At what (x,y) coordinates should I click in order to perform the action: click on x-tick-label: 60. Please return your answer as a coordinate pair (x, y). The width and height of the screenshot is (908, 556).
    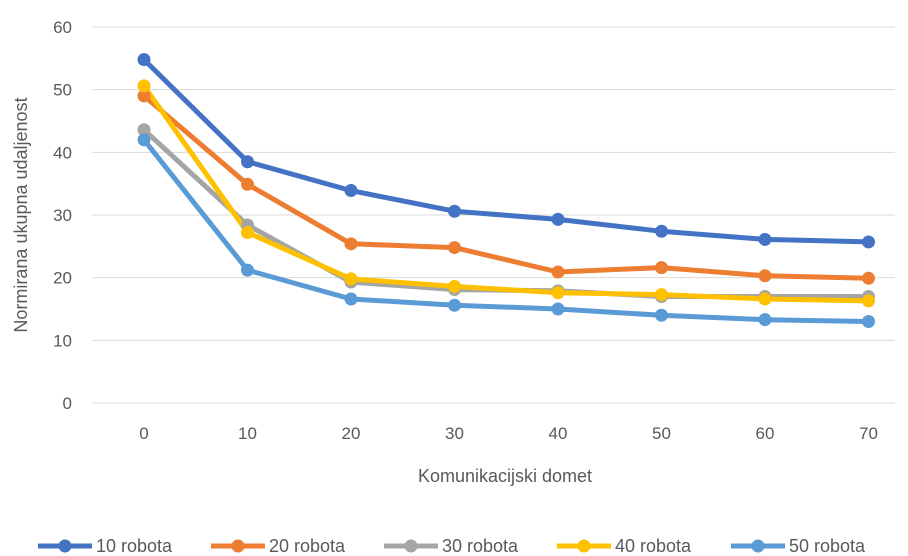
    Looking at the image, I should click on (765, 433).